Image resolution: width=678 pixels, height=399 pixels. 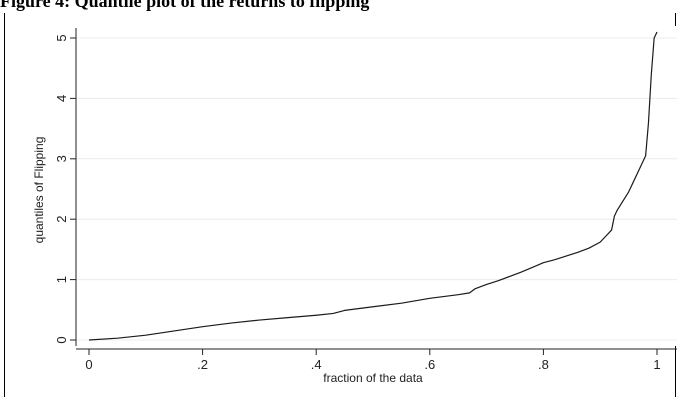 I want to click on x-tick-label: .4, so click(x=316, y=364).